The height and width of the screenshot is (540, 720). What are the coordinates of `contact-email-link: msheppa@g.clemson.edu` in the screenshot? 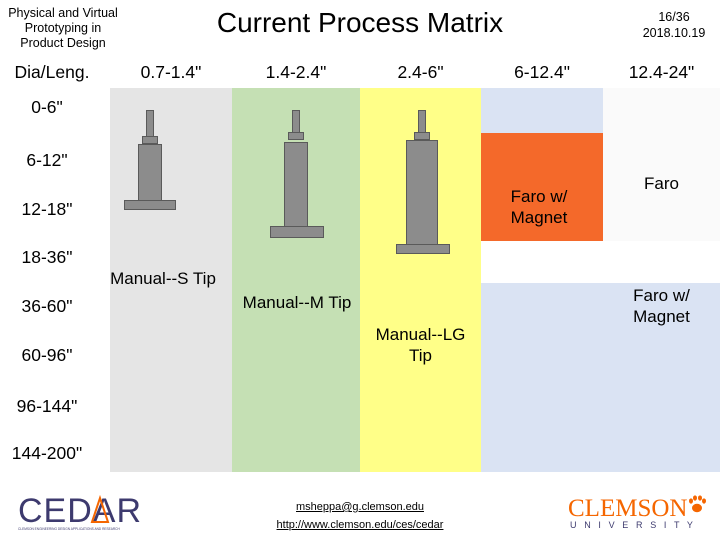 It's located at (360, 507).